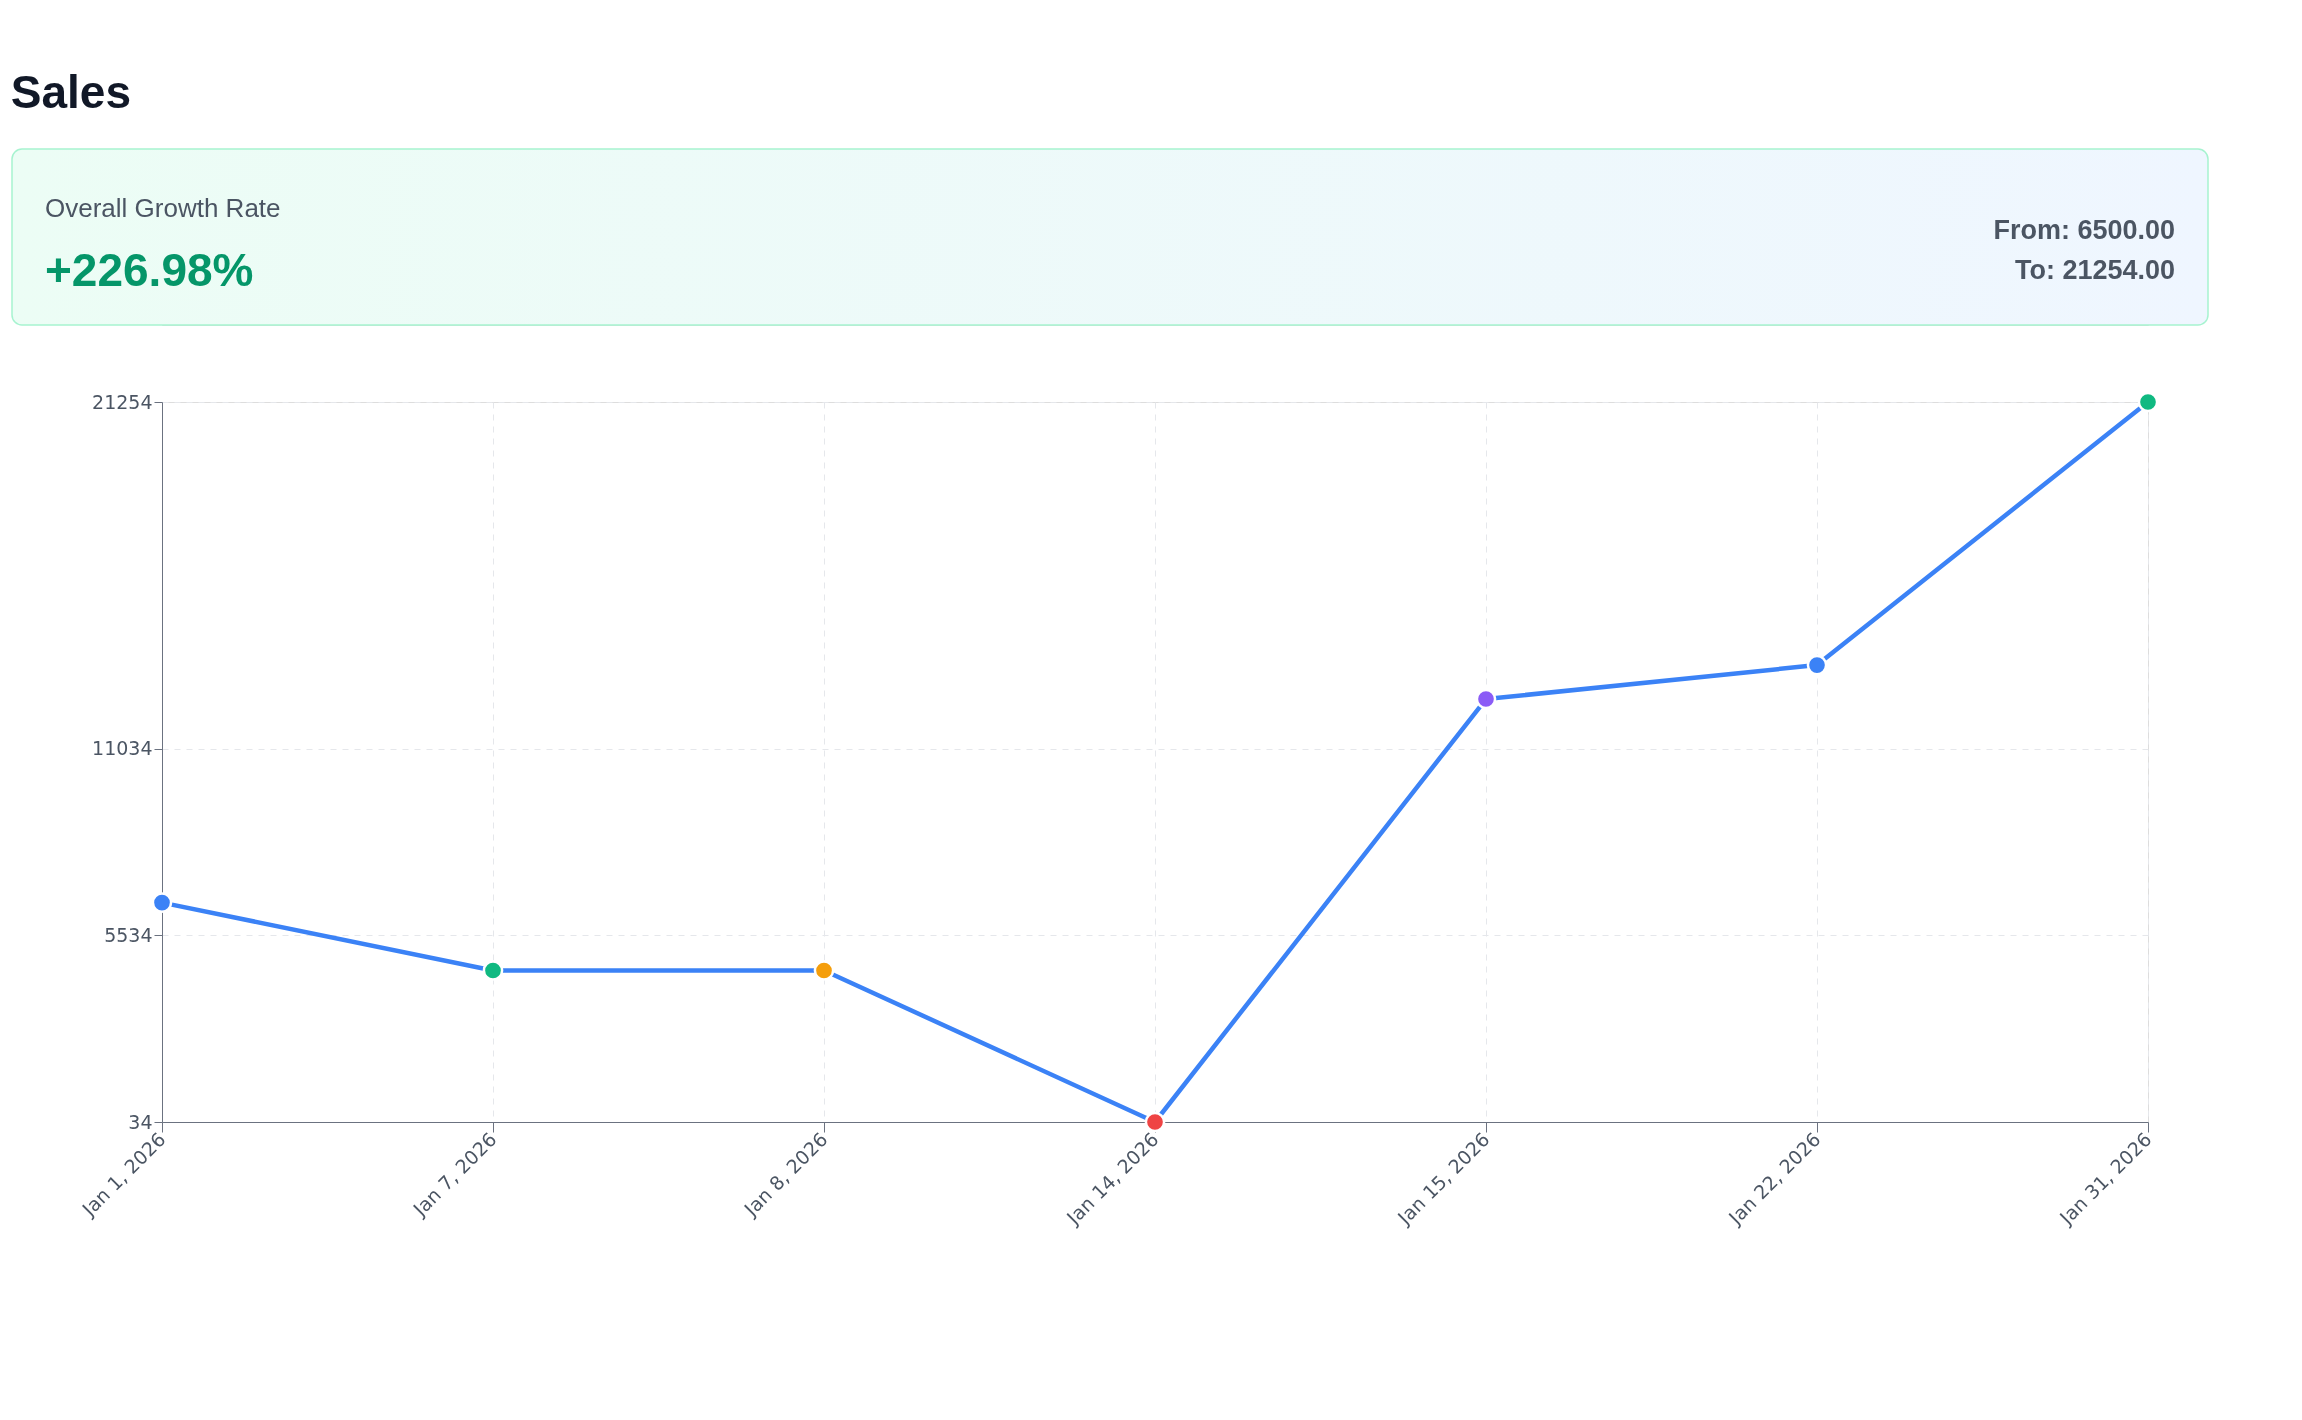 The width and height of the screenshot is (2302, 1420). Describe the element at coordinates (122, 401) in the screenshot. I see `y-tick-label: 21254` at that location.